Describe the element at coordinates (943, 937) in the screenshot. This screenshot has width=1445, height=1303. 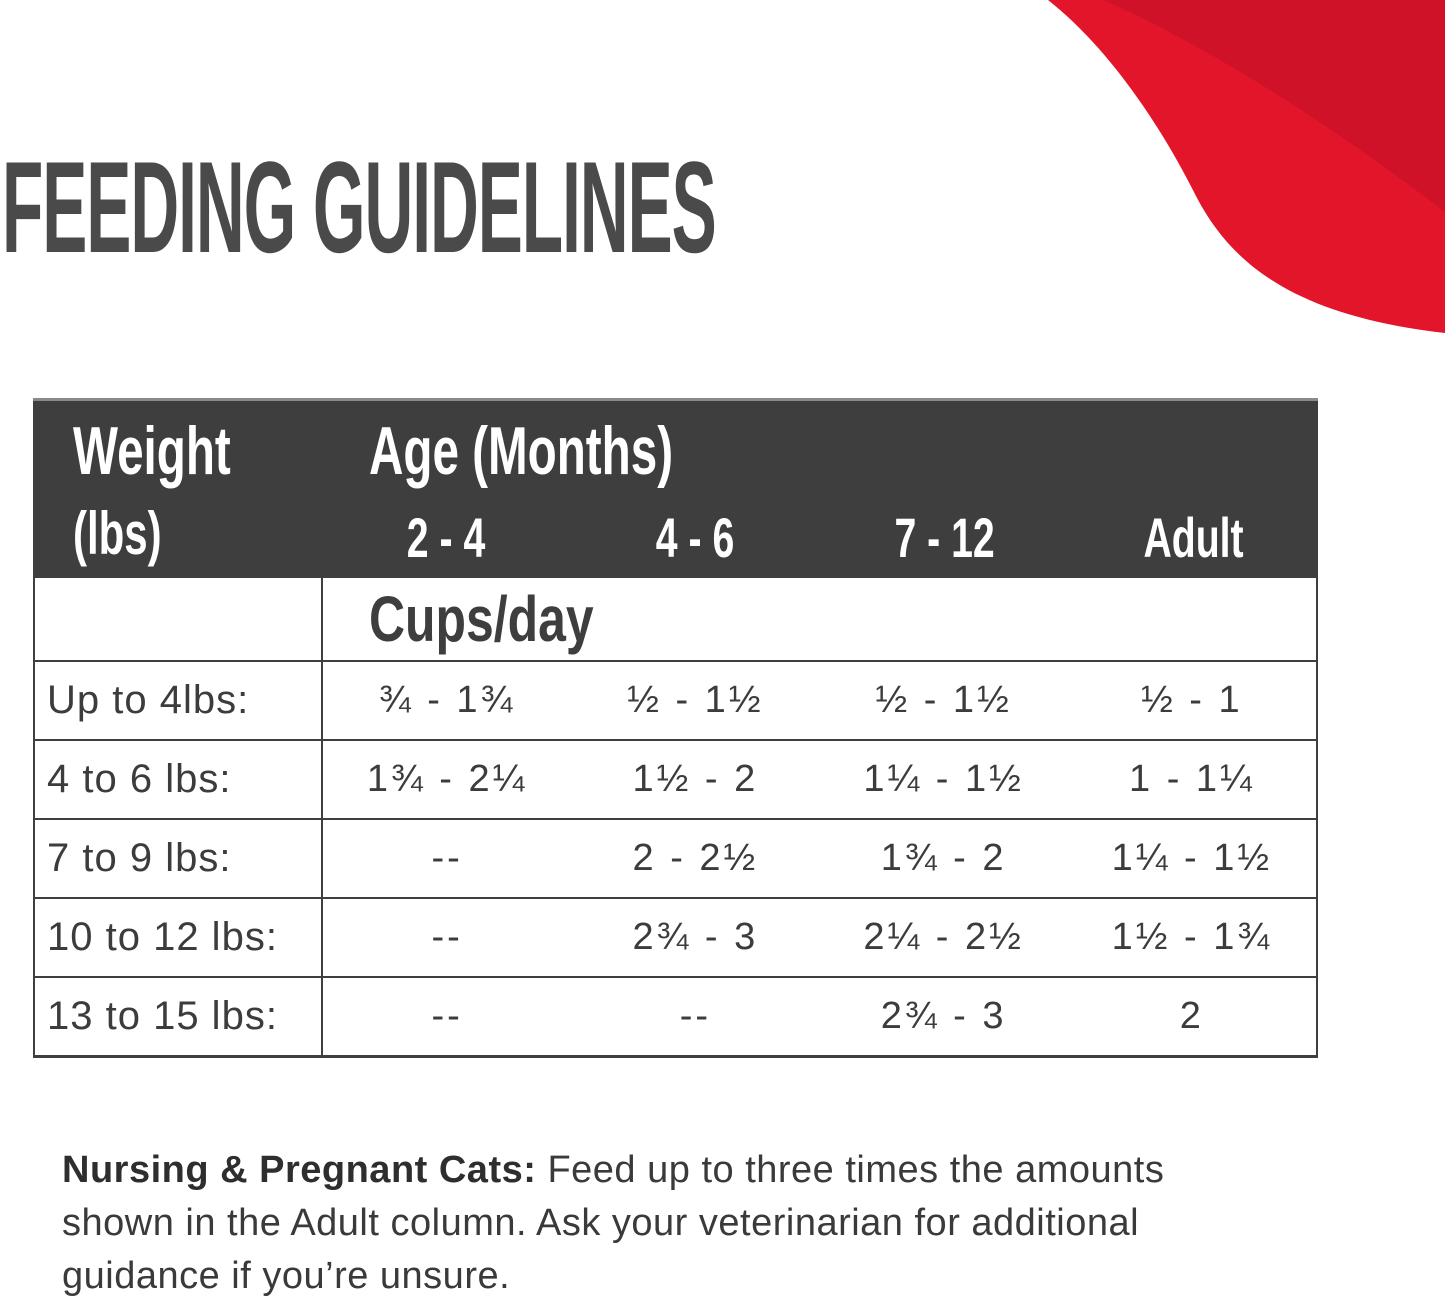
I see `cell-value: 2¼ - 2½` at that location.